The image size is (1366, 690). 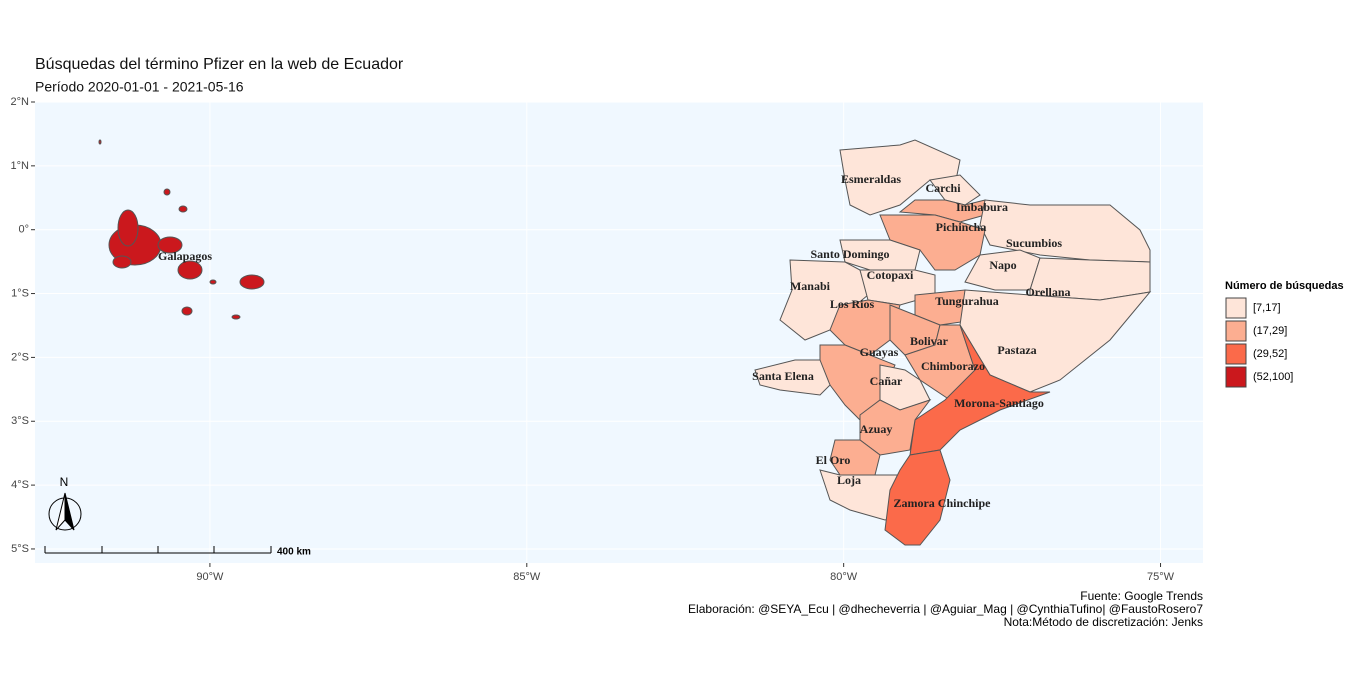 I want to click on legend-label: (52,100], so click(x=1273, y=377).